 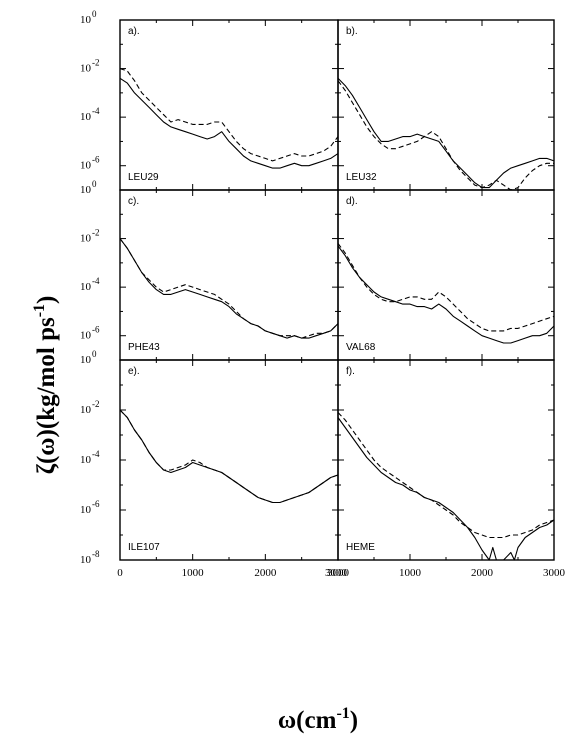 I want to click on panel-leu32: b). LEU32, so click(x=446, y=105).